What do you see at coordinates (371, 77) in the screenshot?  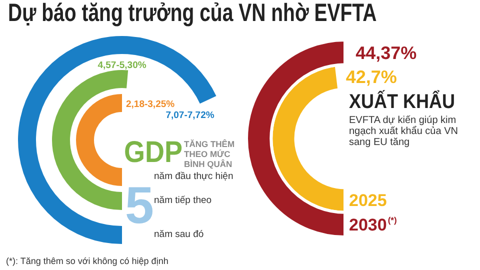 I see `data-label: 42,7%` at bounding box center [371, 77].